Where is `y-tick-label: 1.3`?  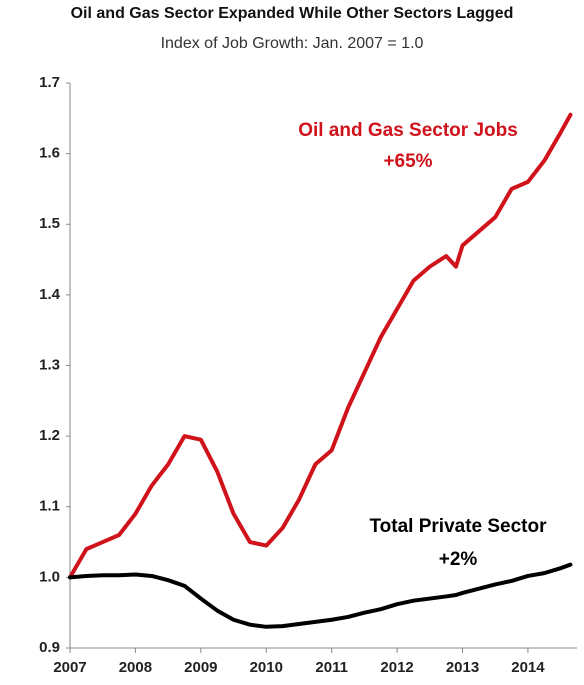 y-tick-label: 1.3 is located at coordinates (49, 364).